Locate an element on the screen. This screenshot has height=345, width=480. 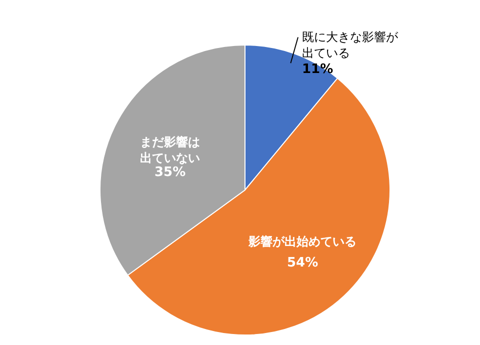
slice-label: 既に大きな影響が出ている is located at coordinates (351, 45).